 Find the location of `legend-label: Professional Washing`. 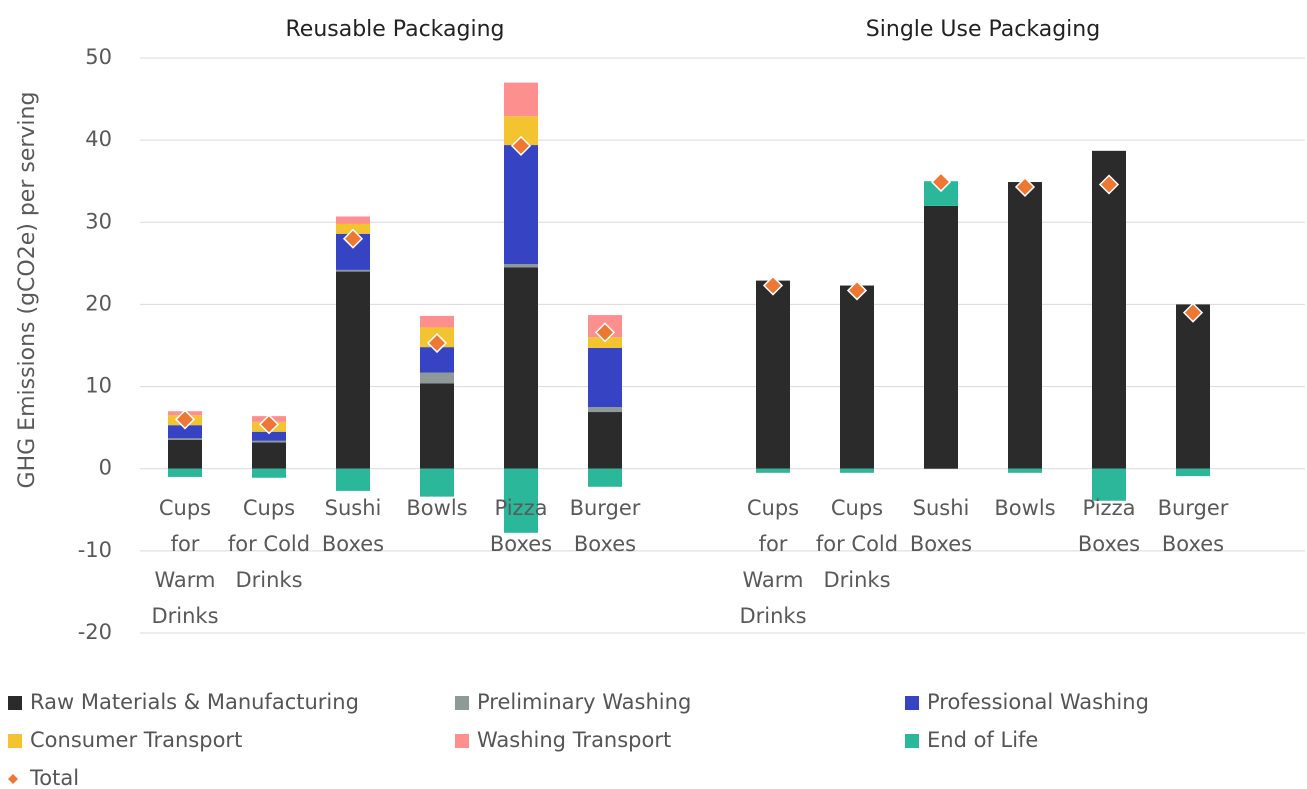

legend-label: Professional Washing is located at coordinates (1038, 702).